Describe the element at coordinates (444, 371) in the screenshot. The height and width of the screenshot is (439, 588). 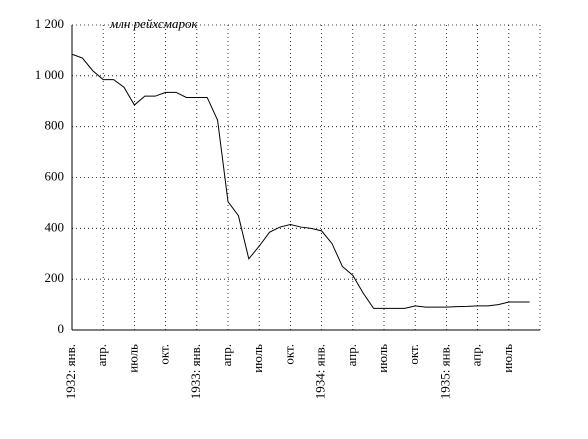
I see `x-tick-label: 1935: янв.` at that location.